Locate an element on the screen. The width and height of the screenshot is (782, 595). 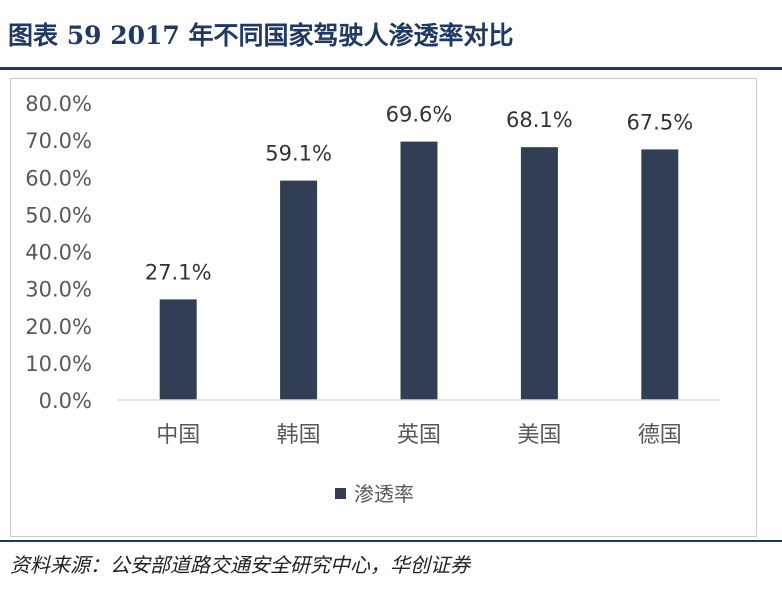
y-tick-label: 10.0% is located at coordinates (58, 364).